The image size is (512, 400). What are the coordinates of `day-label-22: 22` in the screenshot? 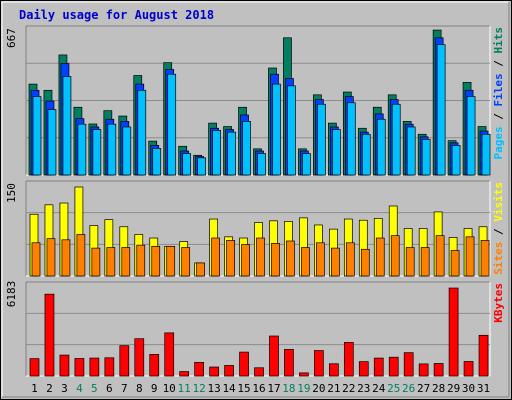 It's located at (348, 388).